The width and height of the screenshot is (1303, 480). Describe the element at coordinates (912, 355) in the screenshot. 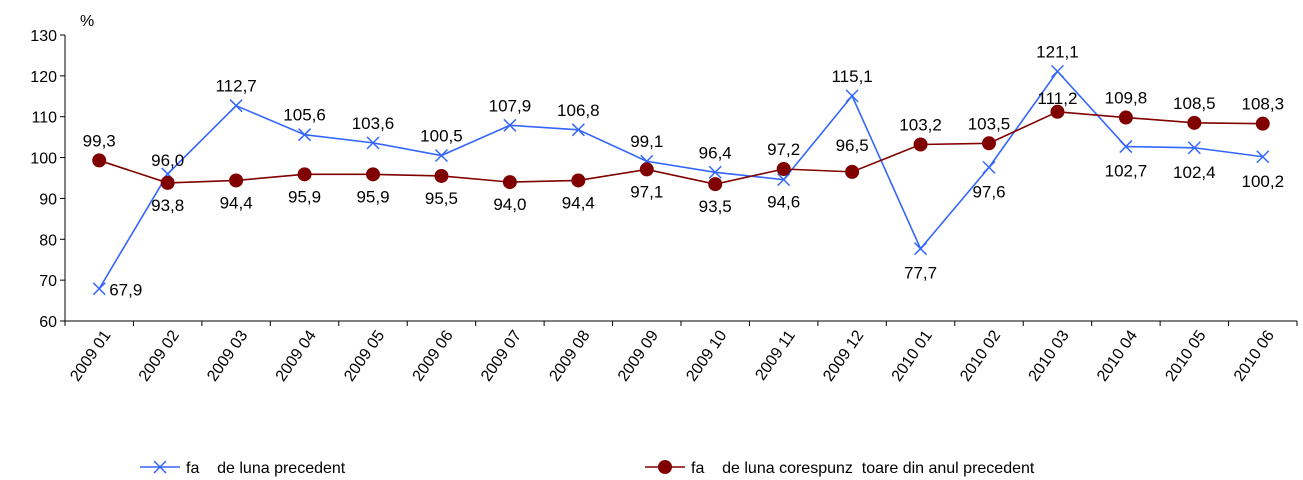

I see `x-tick-label: 2010 01` at that location.